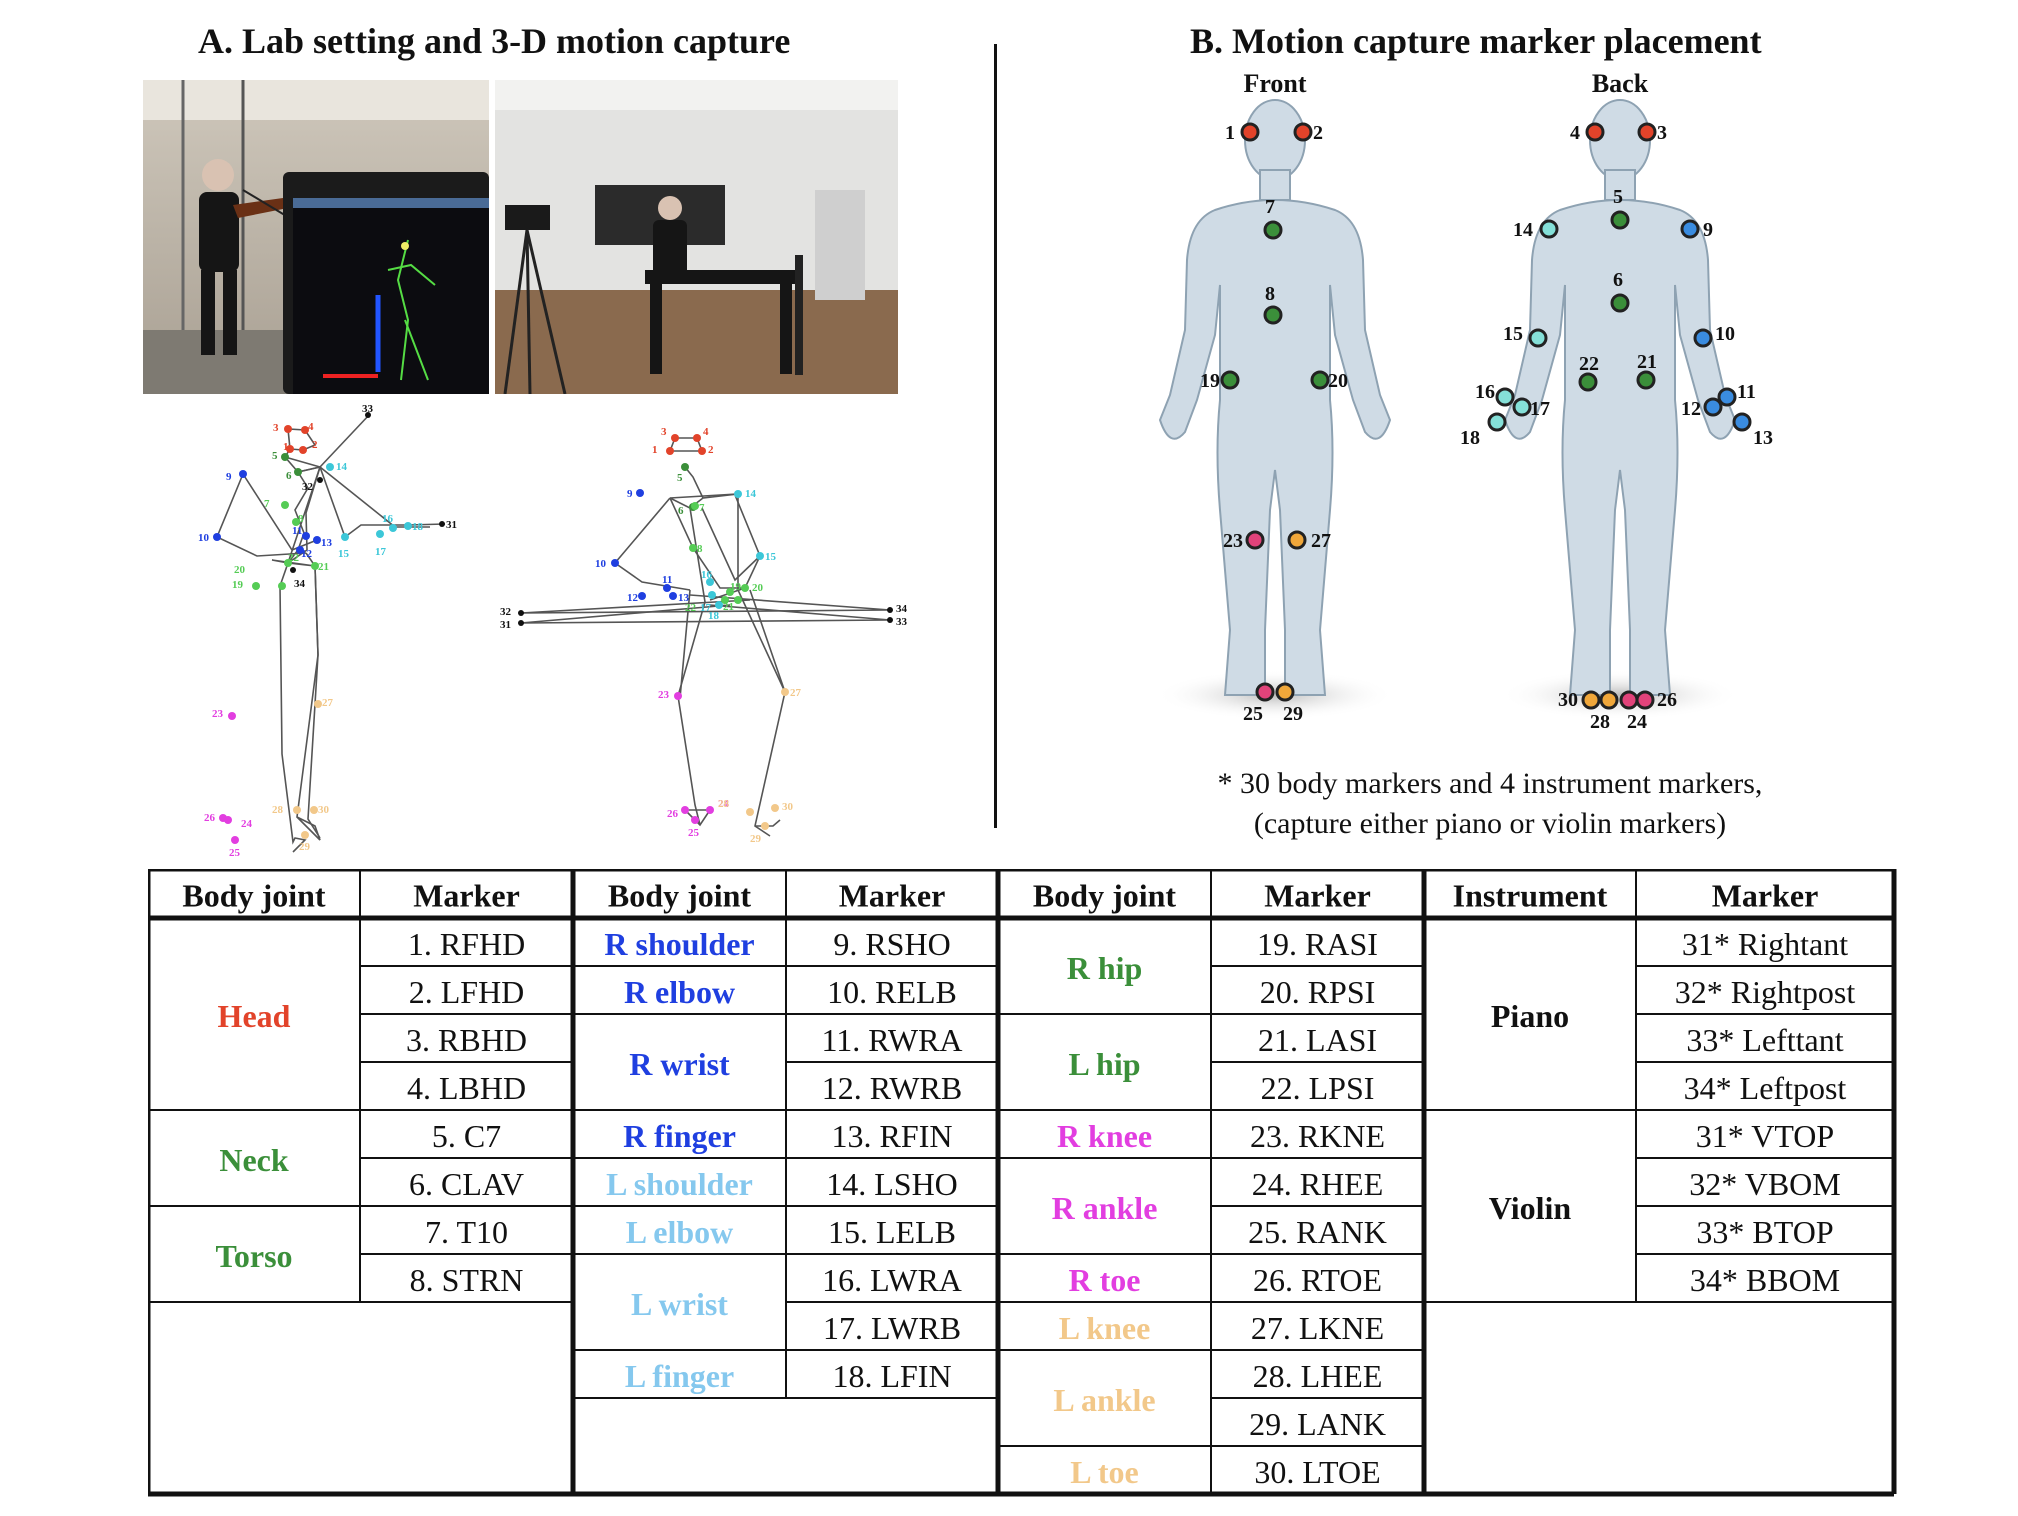  What do you see at coordinates (728, 607) in the screenshot?
I see `skl-r-21: 21` at bounding box center [728, 607].